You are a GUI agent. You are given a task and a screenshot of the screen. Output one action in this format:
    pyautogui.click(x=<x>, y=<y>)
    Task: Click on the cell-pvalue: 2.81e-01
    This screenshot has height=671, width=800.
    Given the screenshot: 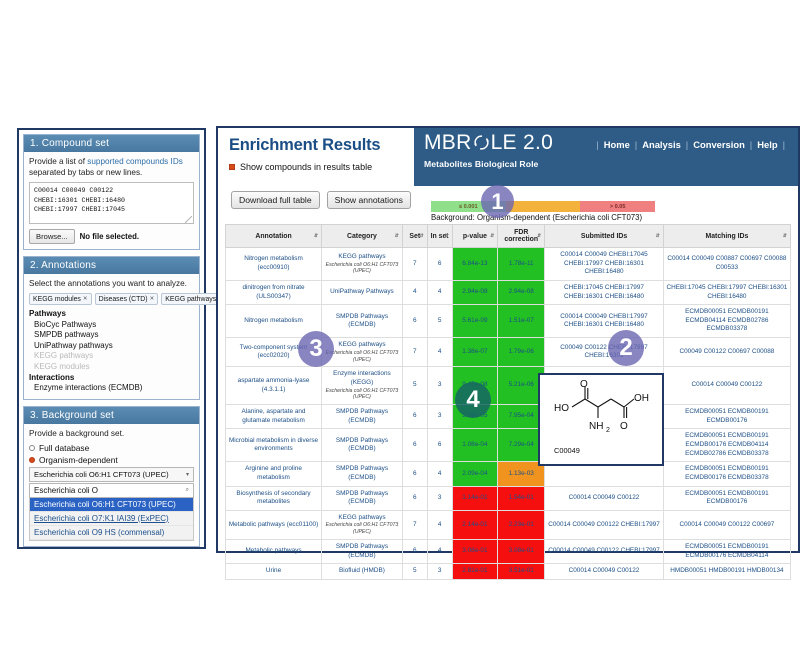 What is the action you would take?
    pyautogui.click(x=475, y=571)
    